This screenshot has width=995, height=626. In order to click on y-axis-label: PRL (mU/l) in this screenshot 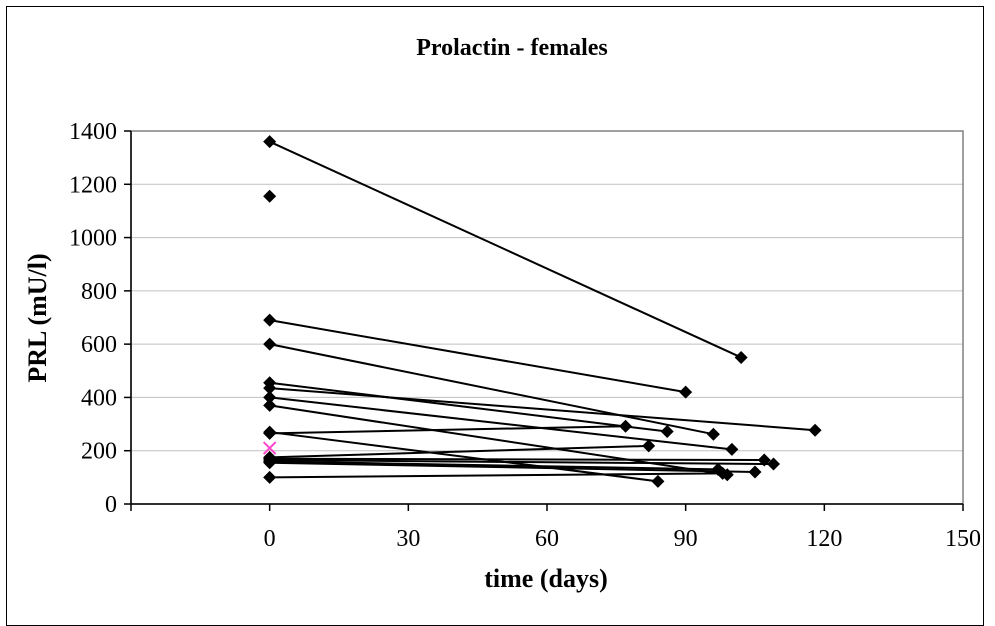, I will do `click(37, 317)`.